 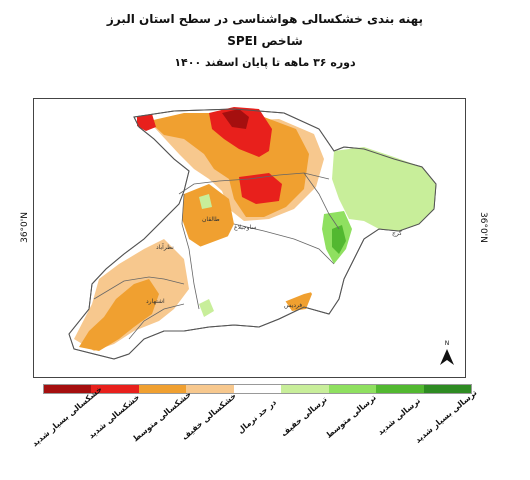 I want to click on legend-color-bar, so click(x=257, y=389).